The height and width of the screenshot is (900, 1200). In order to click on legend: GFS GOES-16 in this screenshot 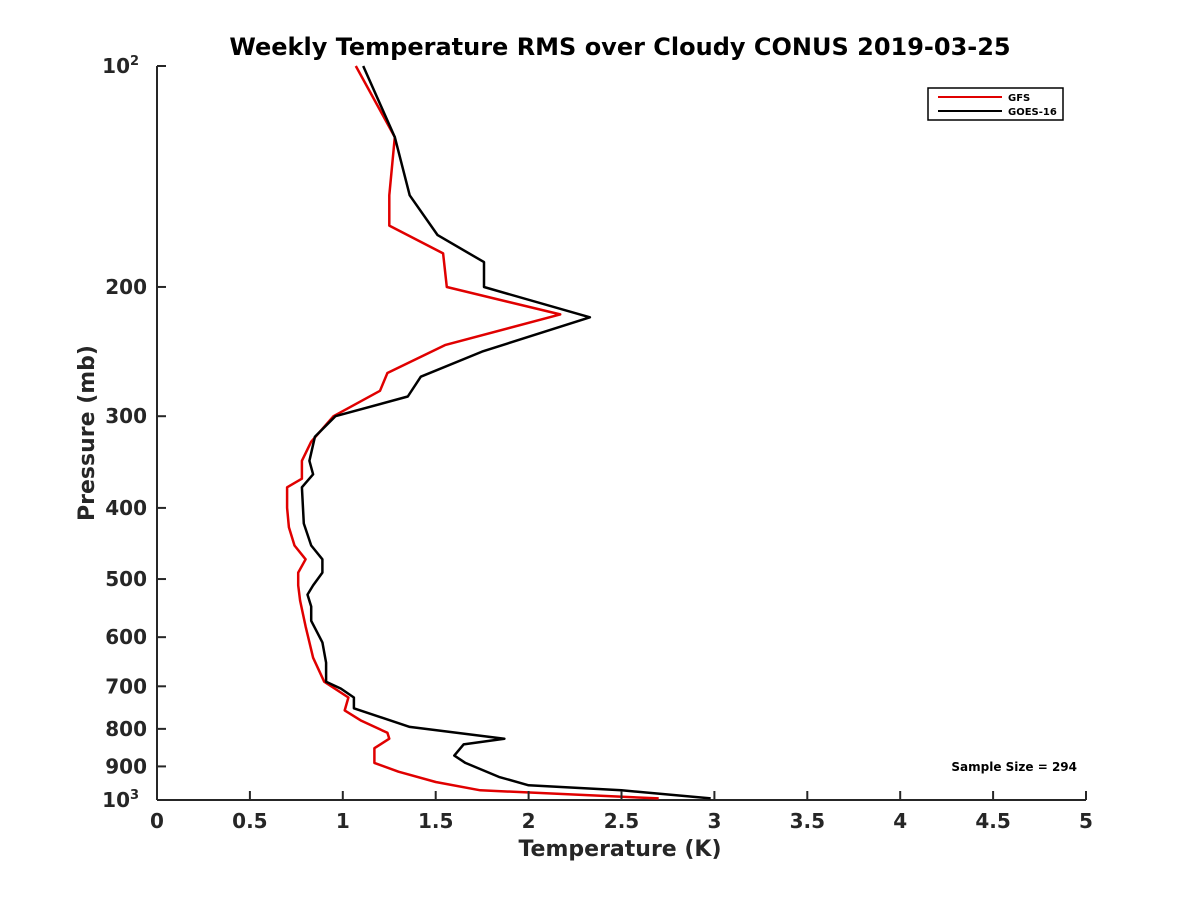, I will do `click(995, 104)`.